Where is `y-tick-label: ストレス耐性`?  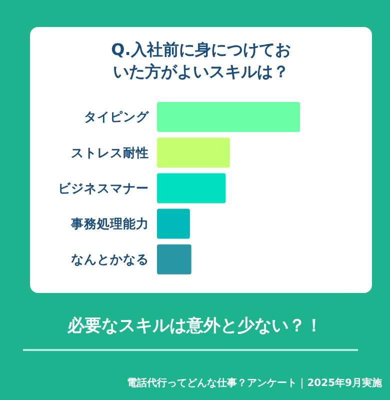
y-tick-label: ストレス耐性 is located at coordinates (110, 152).